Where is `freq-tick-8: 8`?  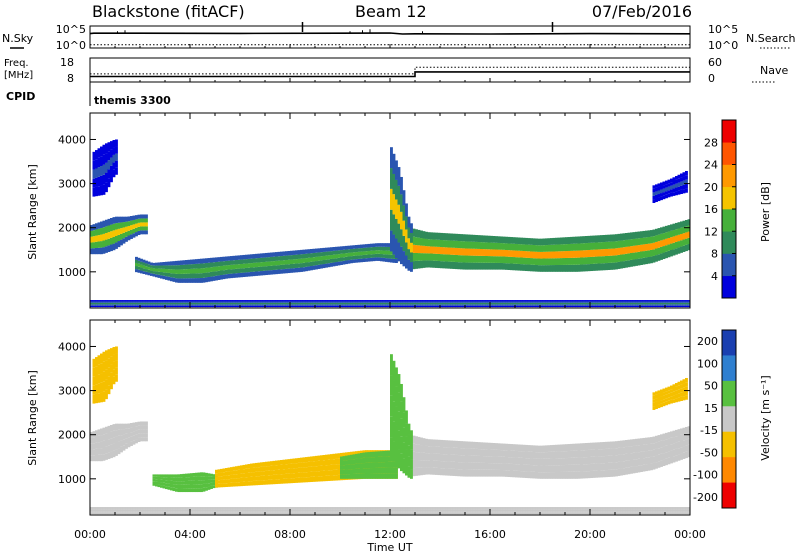 freq-tick-8: 8 is located at coordinates (70, 78).